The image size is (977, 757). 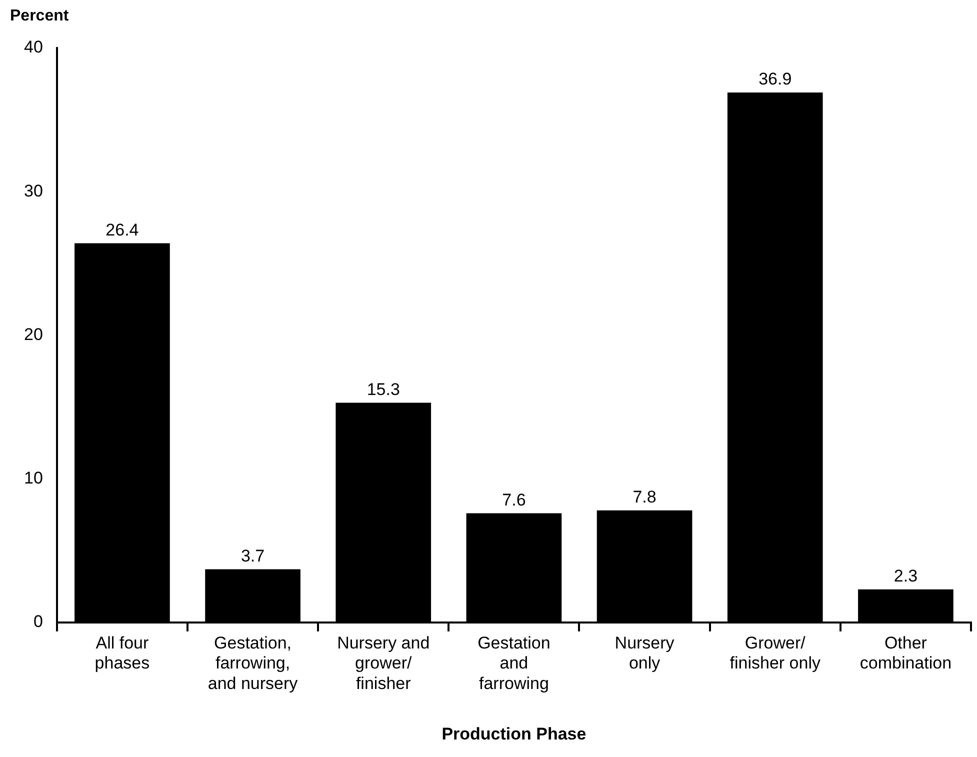 What do you see at coordinates (644, 497) in the screenshot?
I see `data-label: 7.8` at bounding box center [644, 497].